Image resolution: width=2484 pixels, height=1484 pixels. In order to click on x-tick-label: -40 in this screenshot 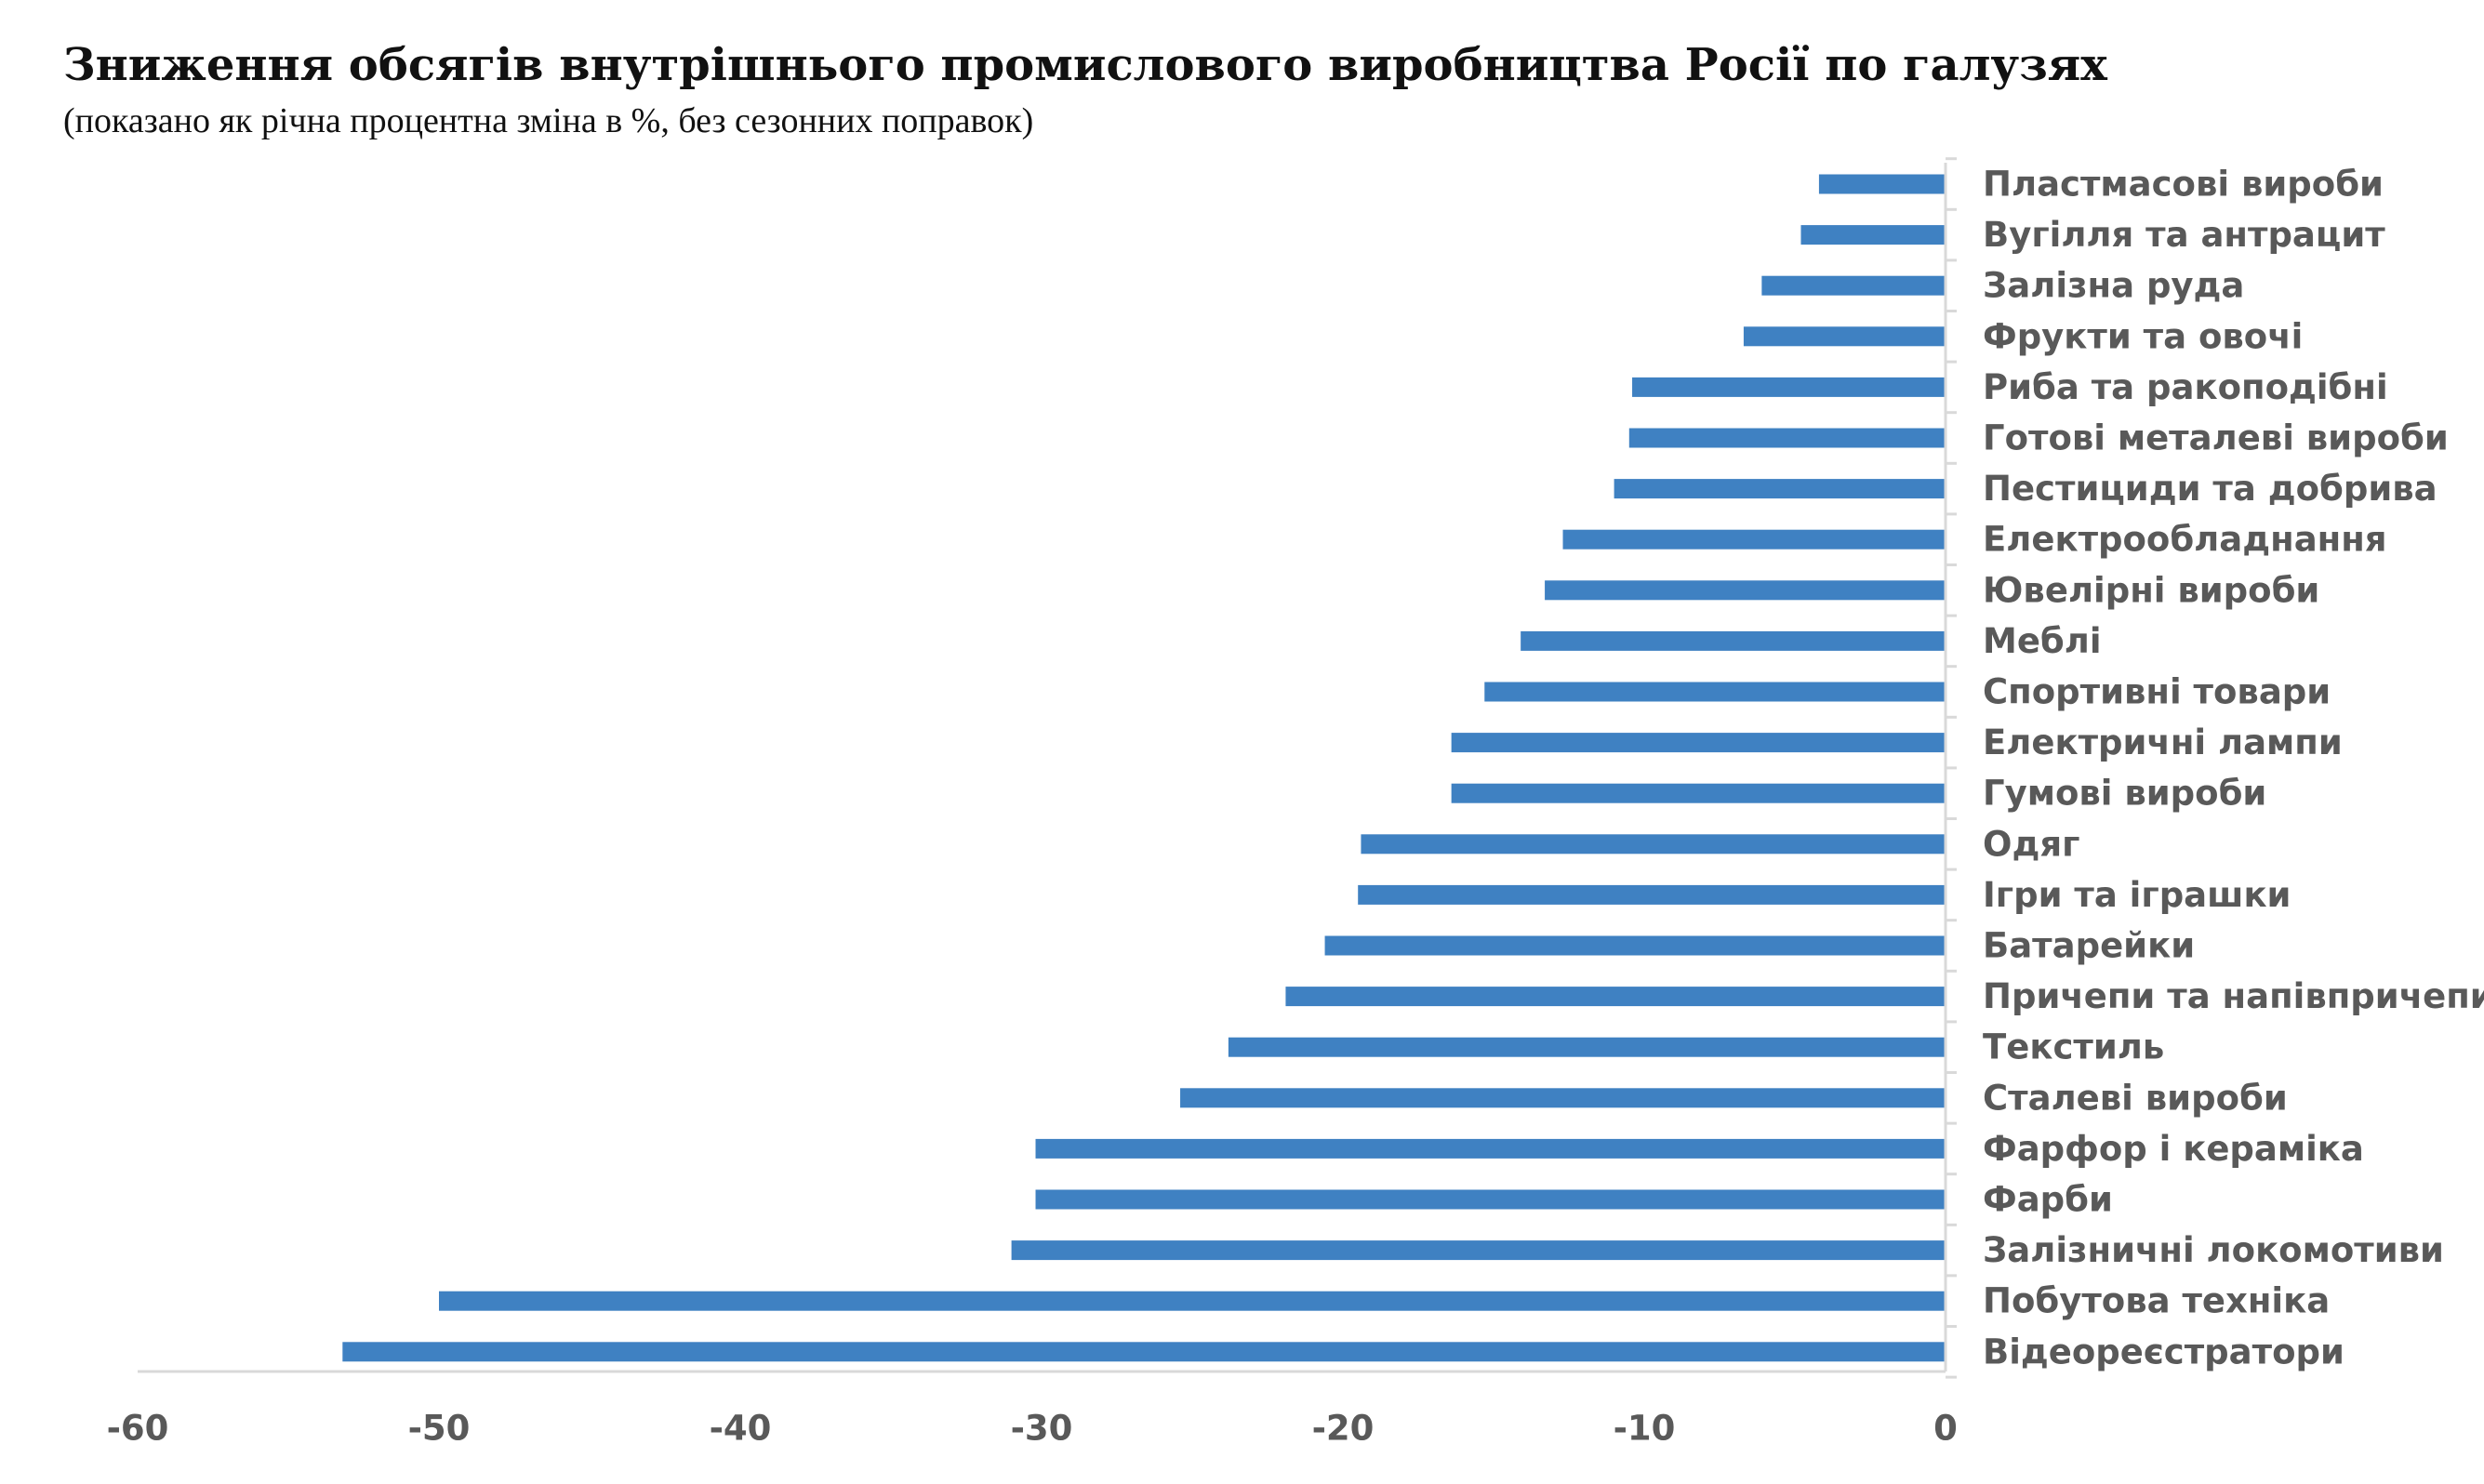, I will do `click(741, 1429)`.